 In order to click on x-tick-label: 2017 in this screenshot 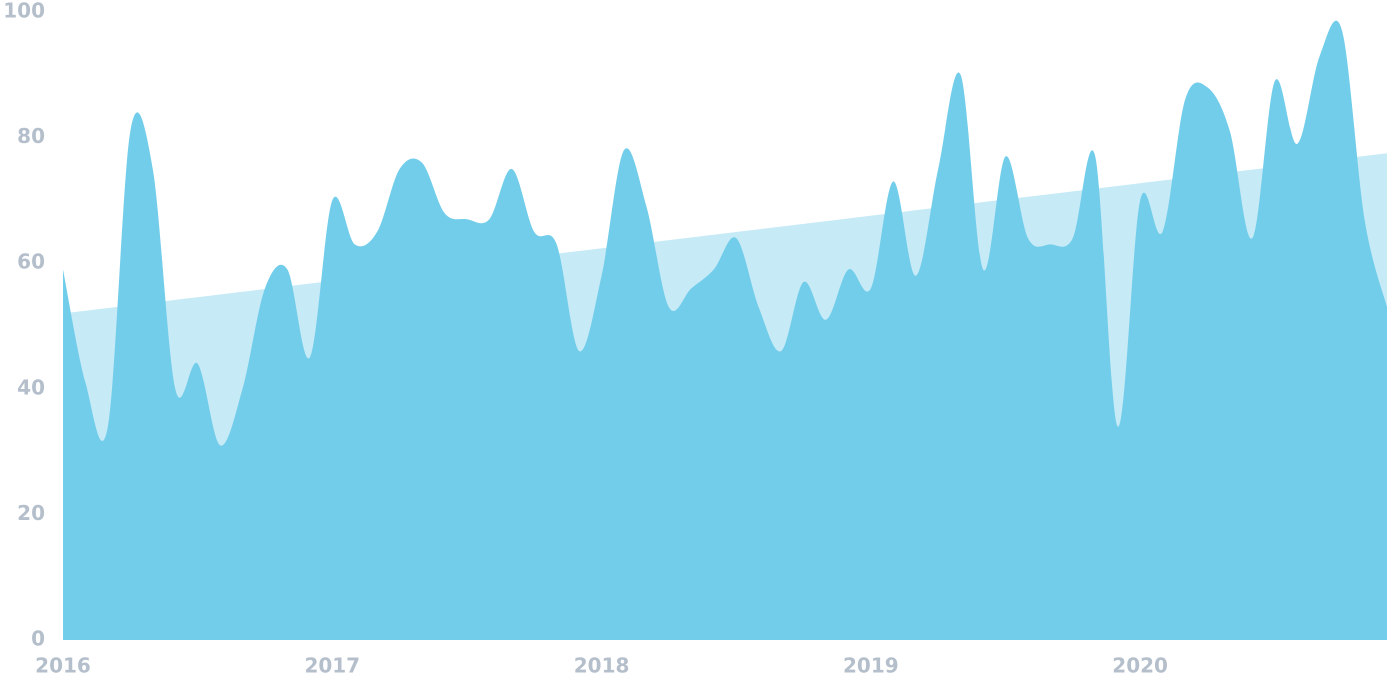, I will do `click(332, 666)`.